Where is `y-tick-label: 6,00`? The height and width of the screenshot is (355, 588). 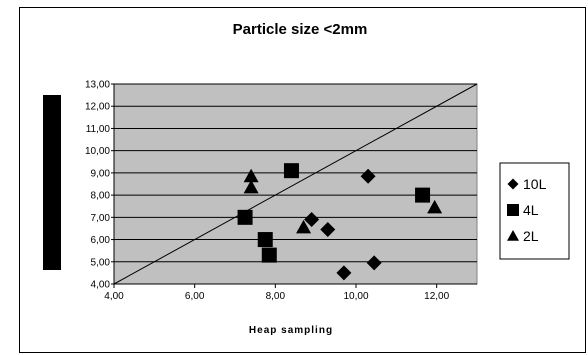 y-tick-label: 6,00 is located at coordinates (101, 240).